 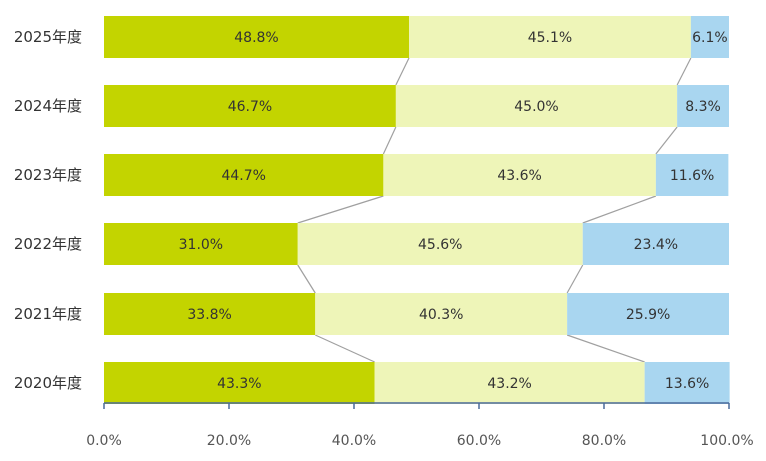 I want to click on x-tick-label: 40.0%, so click(x=354, y=441).